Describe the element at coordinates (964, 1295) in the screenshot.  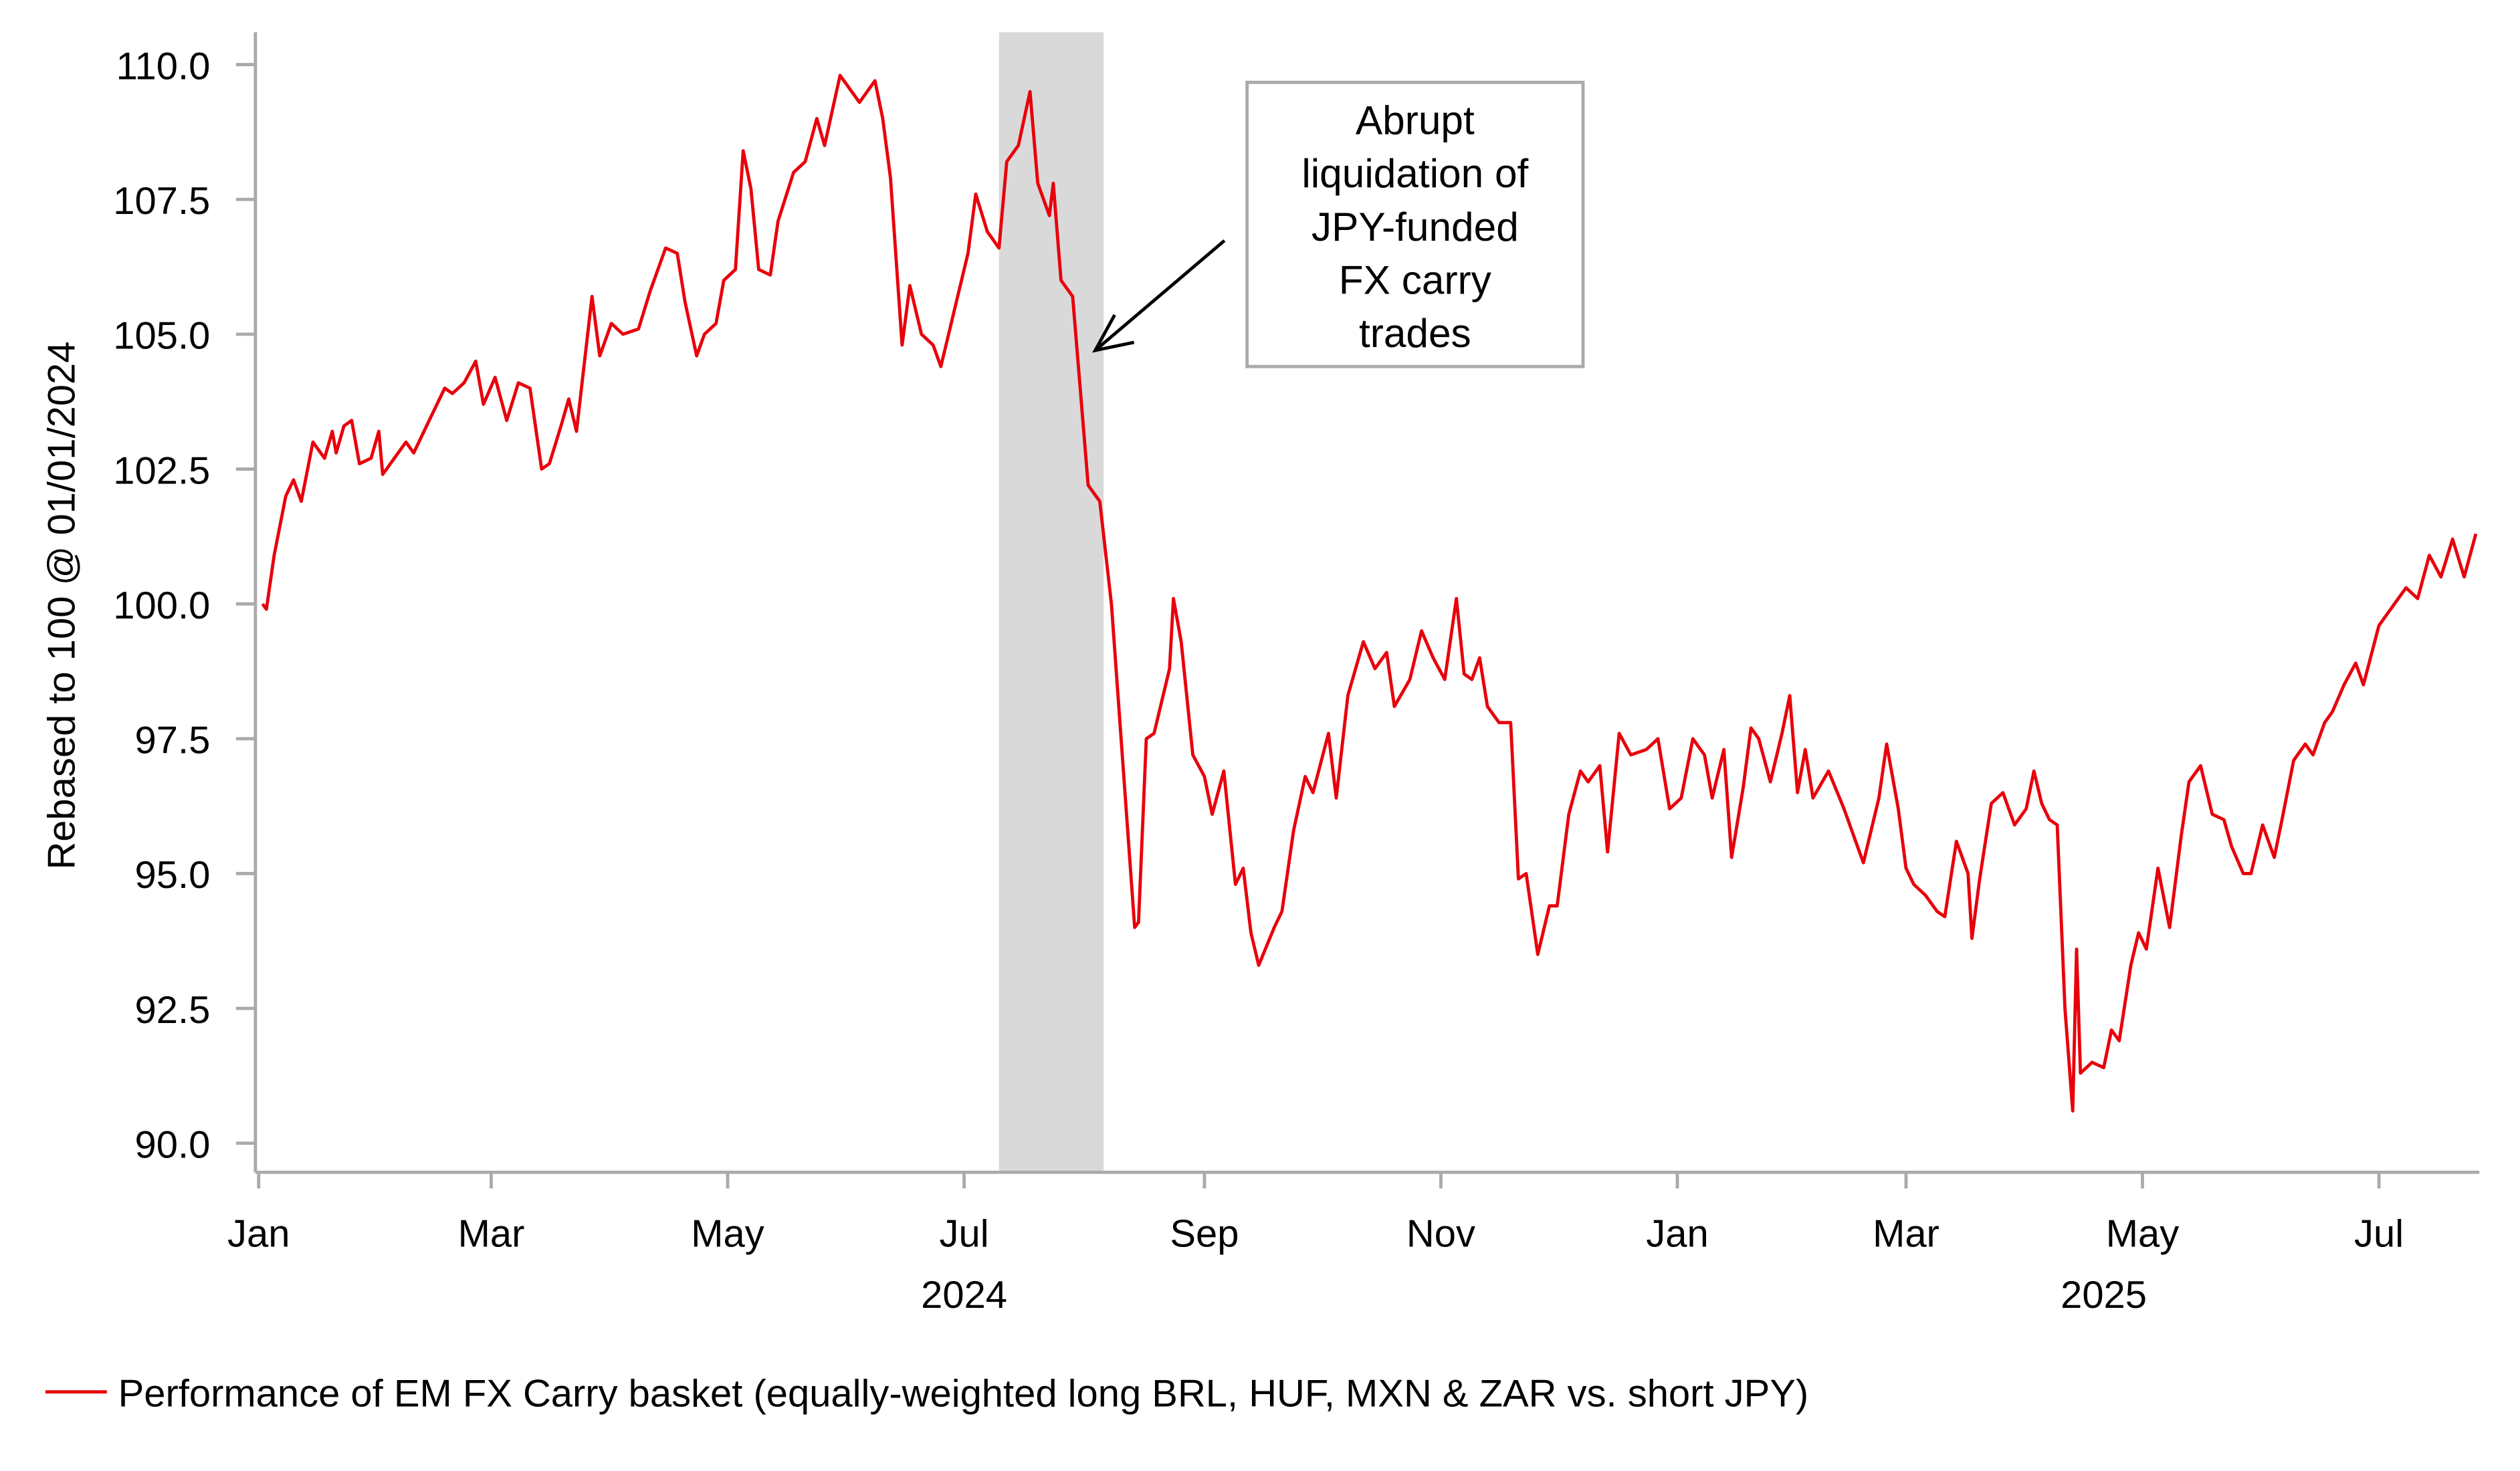
I see `x-year-label: 2024` at that location.